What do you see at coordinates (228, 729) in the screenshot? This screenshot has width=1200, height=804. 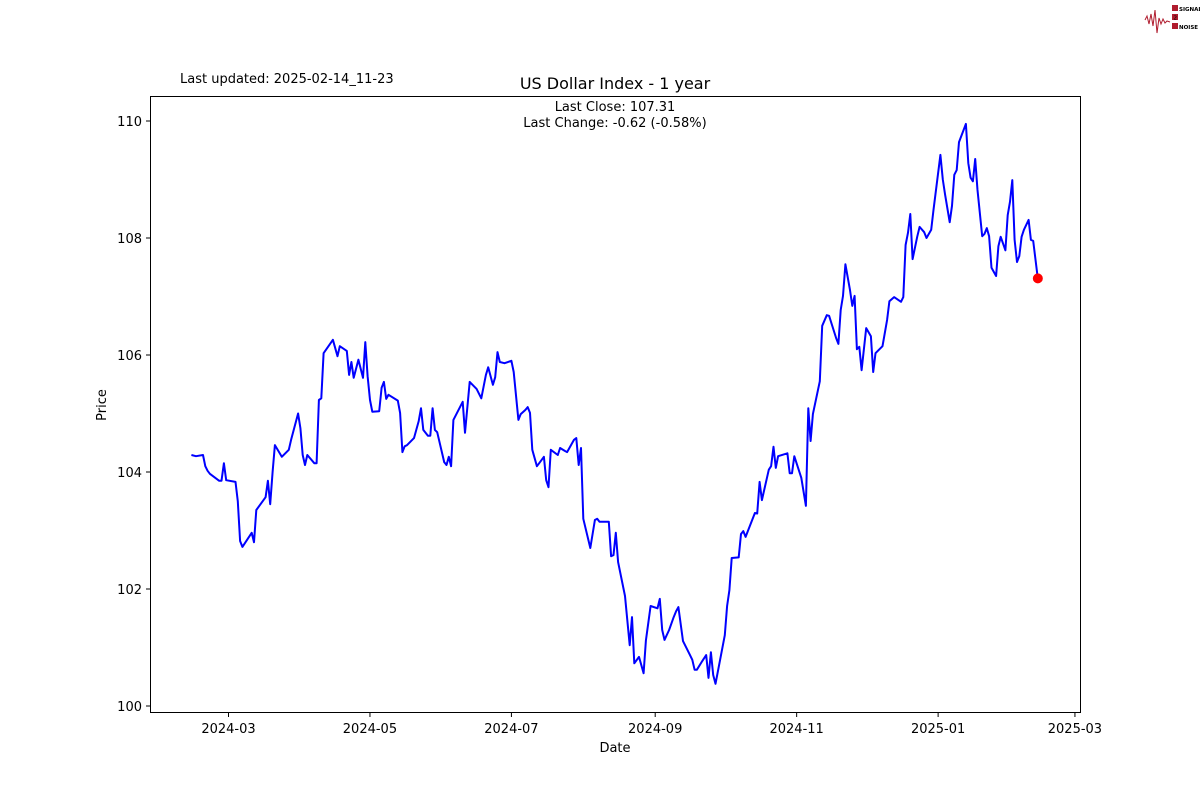 I see `x-tick-label: 2024-03` at bounding box center [228, 729].